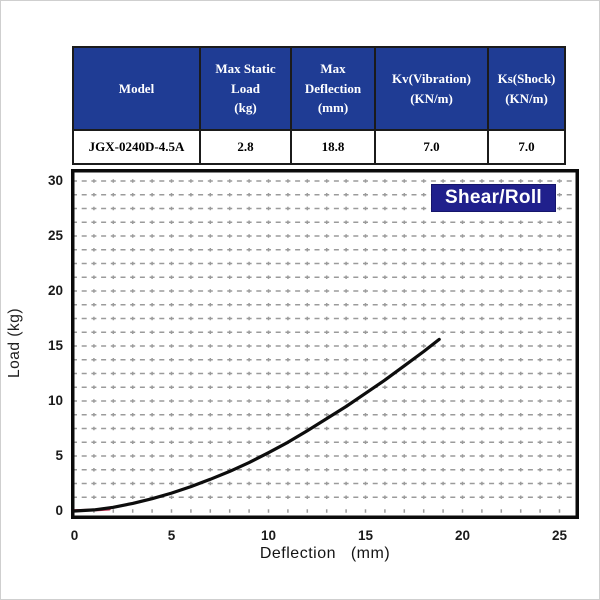 This screenshot has width=600, height=600. I want to click on shear-roll-badge-label: Shear/Roll, so click(493, 197).